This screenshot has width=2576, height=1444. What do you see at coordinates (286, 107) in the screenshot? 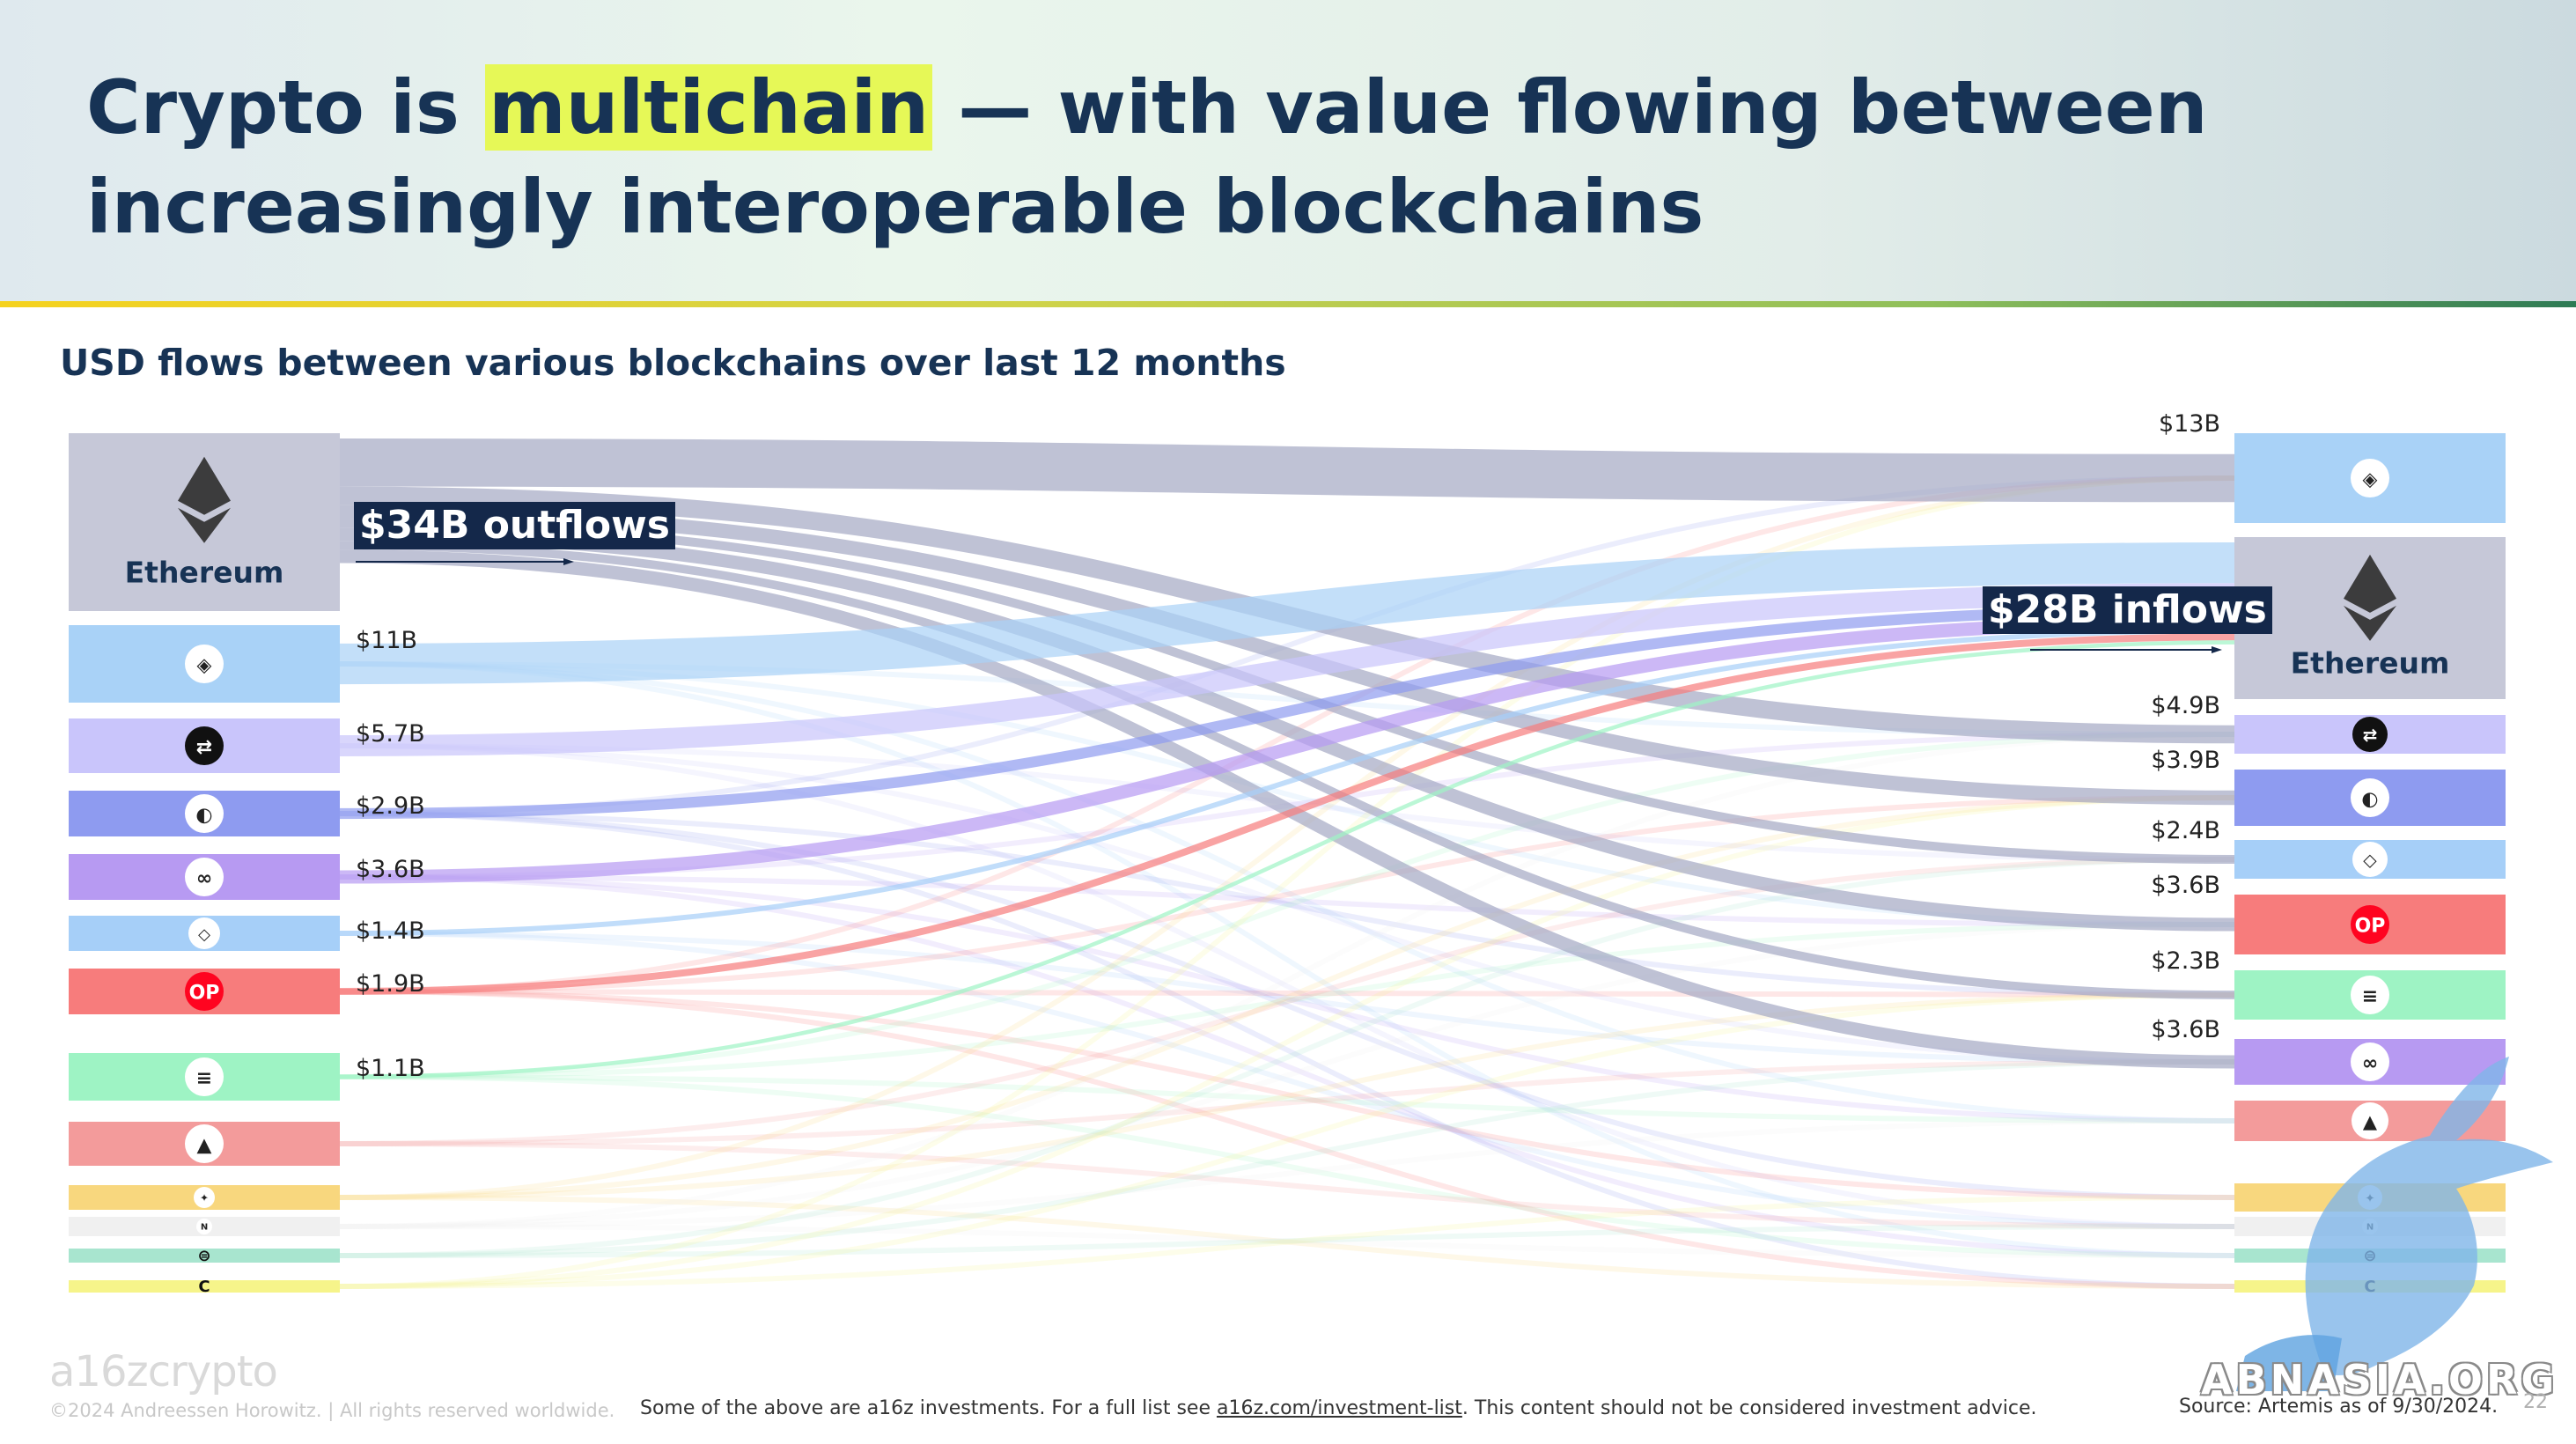
I see `title-text-start: Crypto is` at bounding box center [286, 107].